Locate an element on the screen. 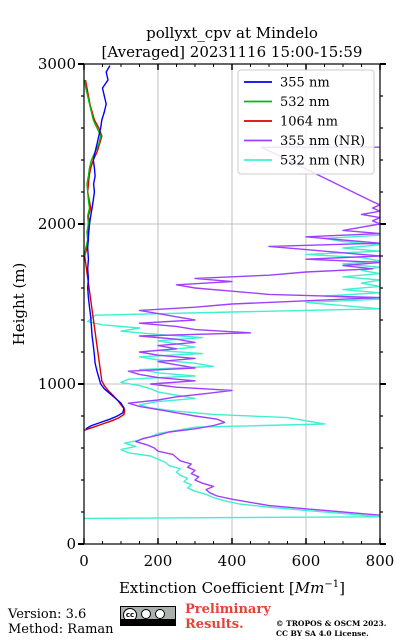 The width and height of the screenshot is (400, 640). method-label: Method: Raman is located at coordinates (61, 629).